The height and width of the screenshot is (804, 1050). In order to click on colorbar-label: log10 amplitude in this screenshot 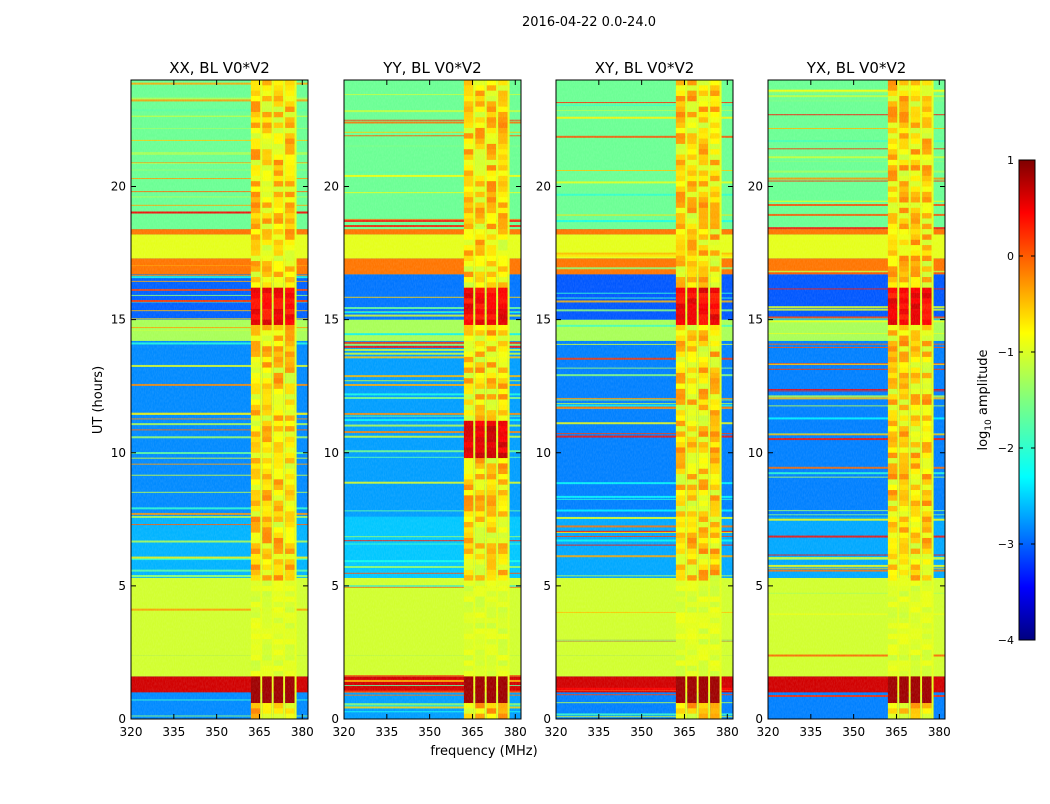, I will do `click(985, 399)`.